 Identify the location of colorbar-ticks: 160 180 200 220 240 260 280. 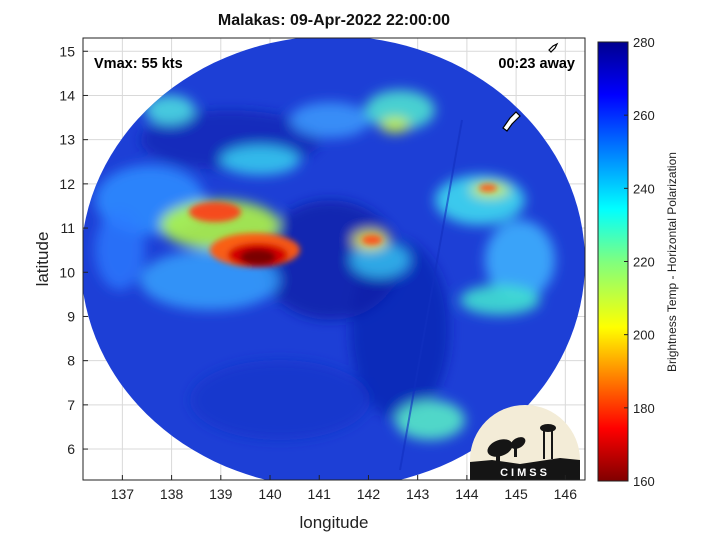
(639, 262).